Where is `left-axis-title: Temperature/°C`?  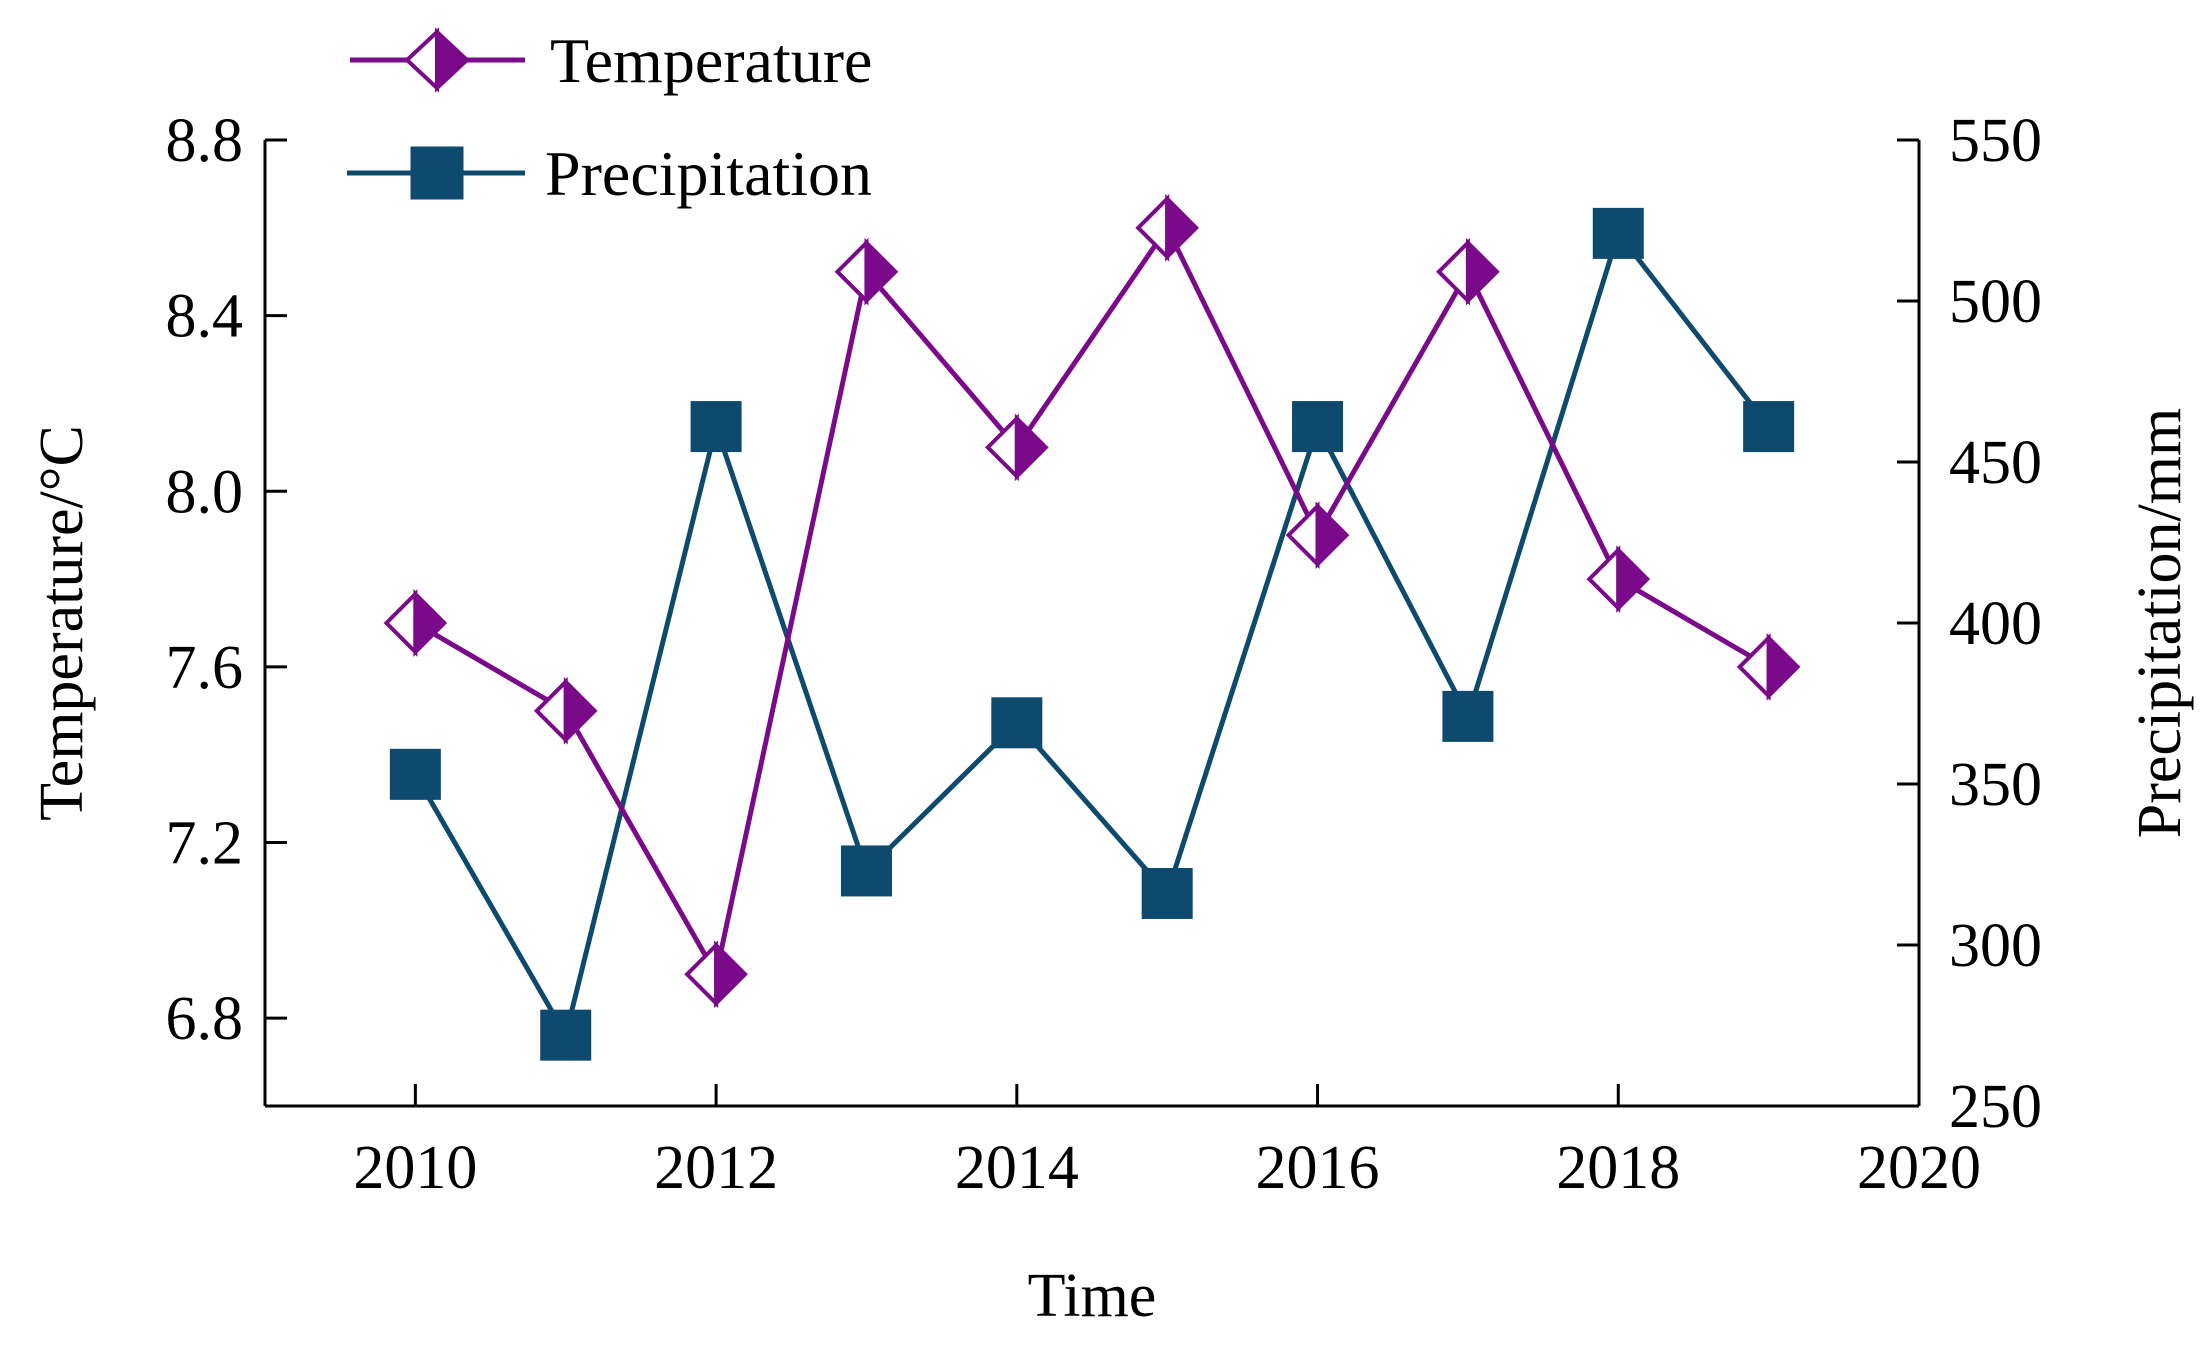
left-axis-title: Temperature/°C is located at coordinates (62, 623).